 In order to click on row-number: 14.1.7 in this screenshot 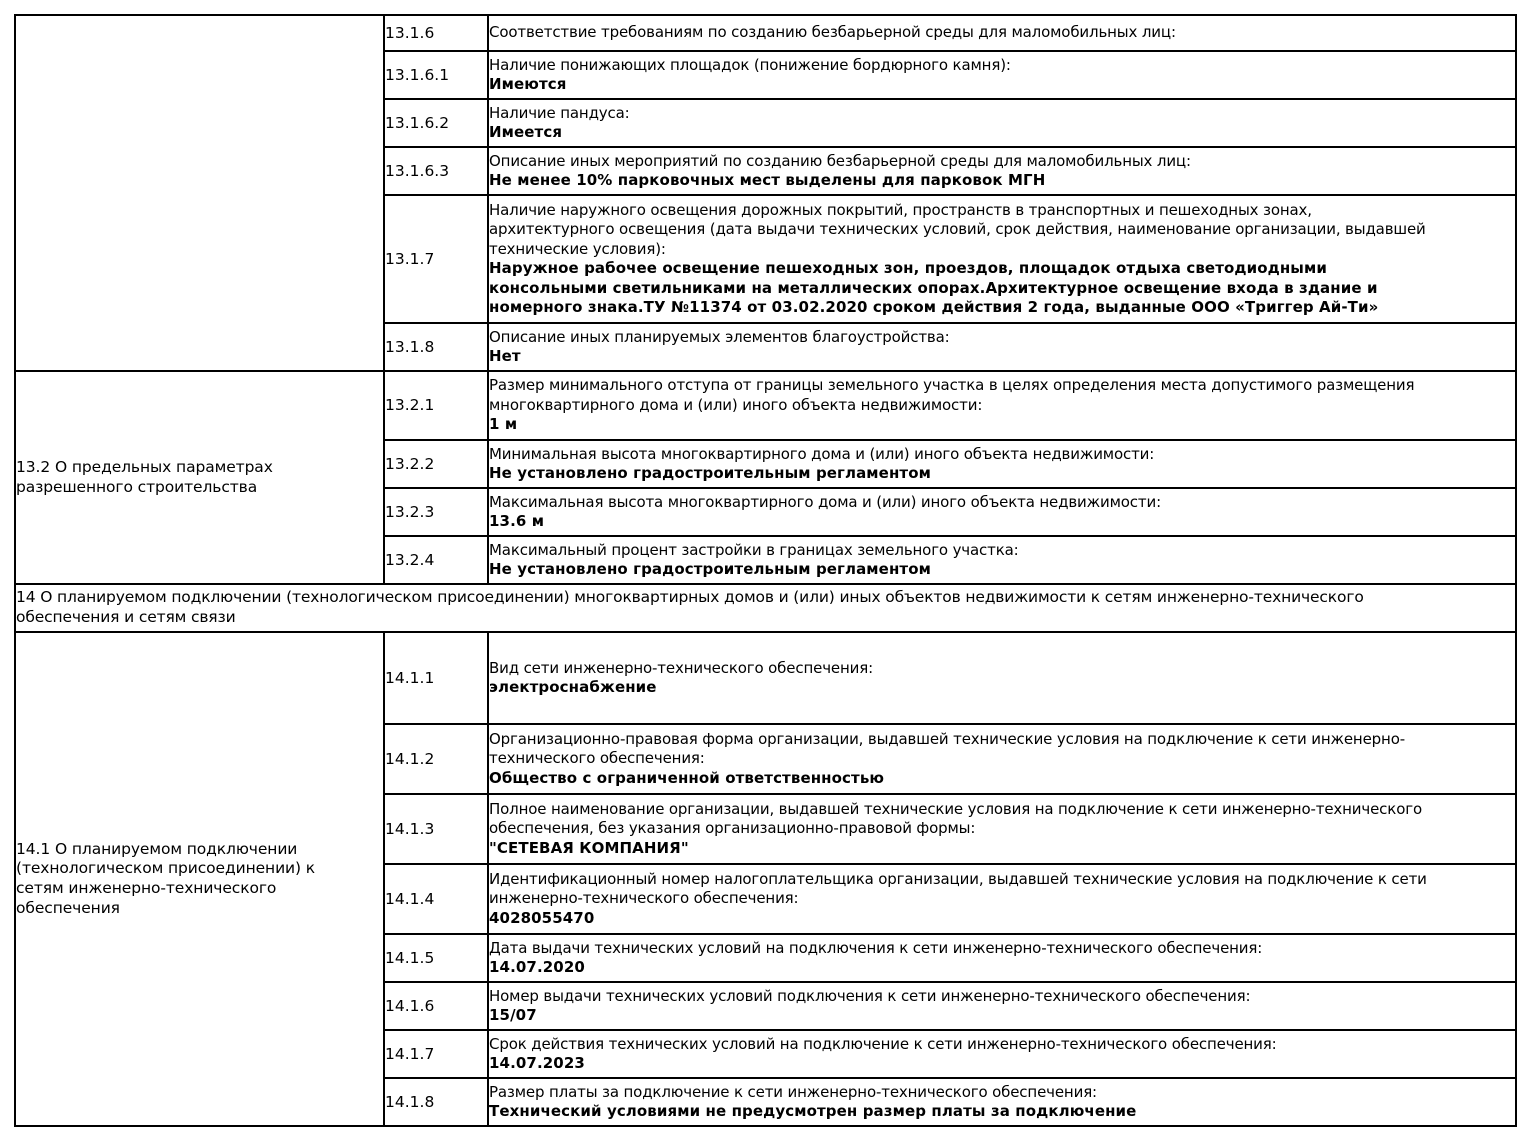, I will do `click(436, 1054)`.